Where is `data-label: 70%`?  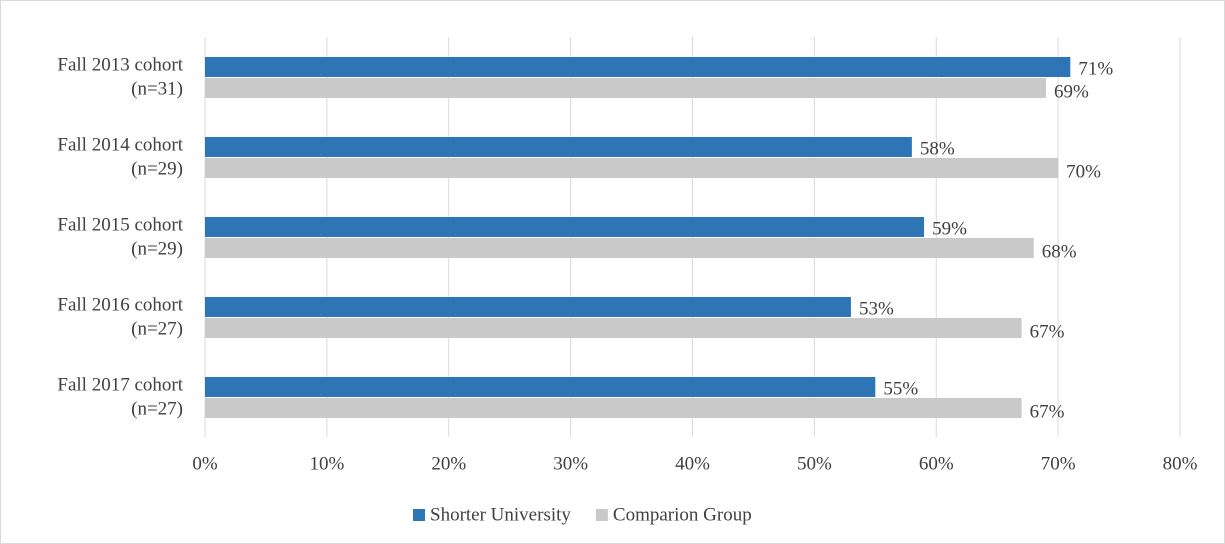
data-label: 70% is located at coordinates (1083, 171).